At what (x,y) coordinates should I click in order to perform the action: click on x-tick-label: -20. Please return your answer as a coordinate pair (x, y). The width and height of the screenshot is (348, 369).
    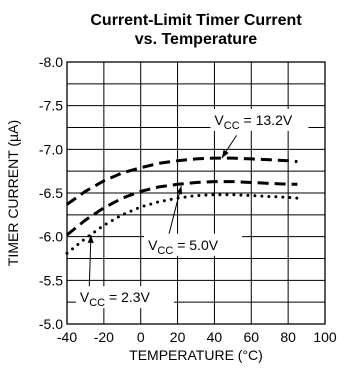
    Looking at the image, I should click on (104, 337).